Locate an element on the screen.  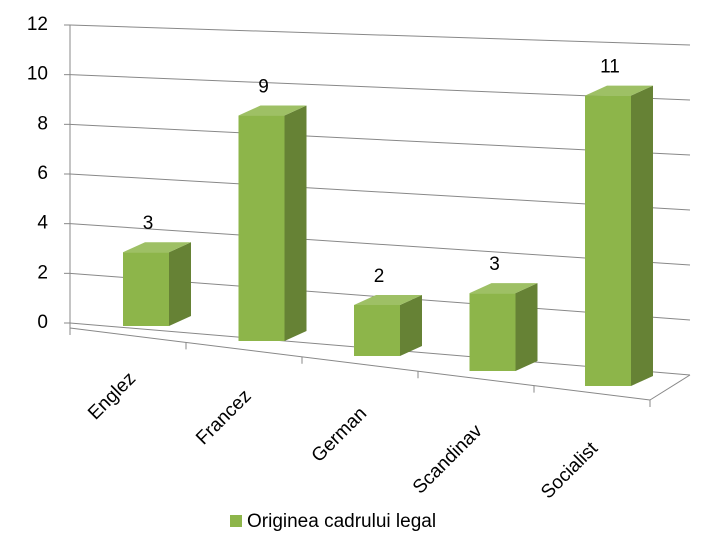
value-label: 9 is located at coordinates (263, 87).